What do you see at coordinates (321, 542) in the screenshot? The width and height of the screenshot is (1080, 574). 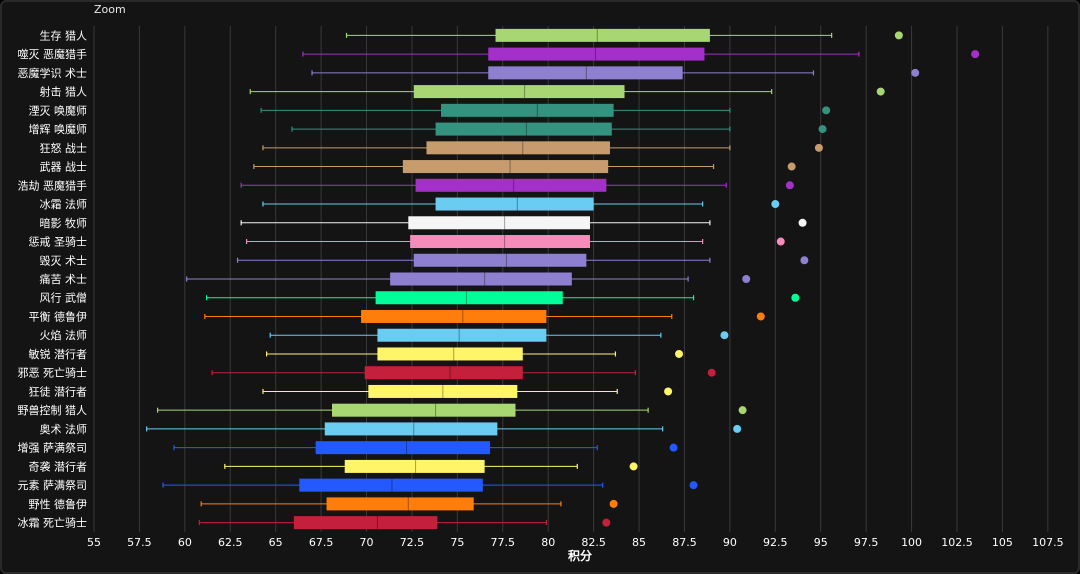 I see `x-tick-label: 67.5` at bounding box center [321, 542].